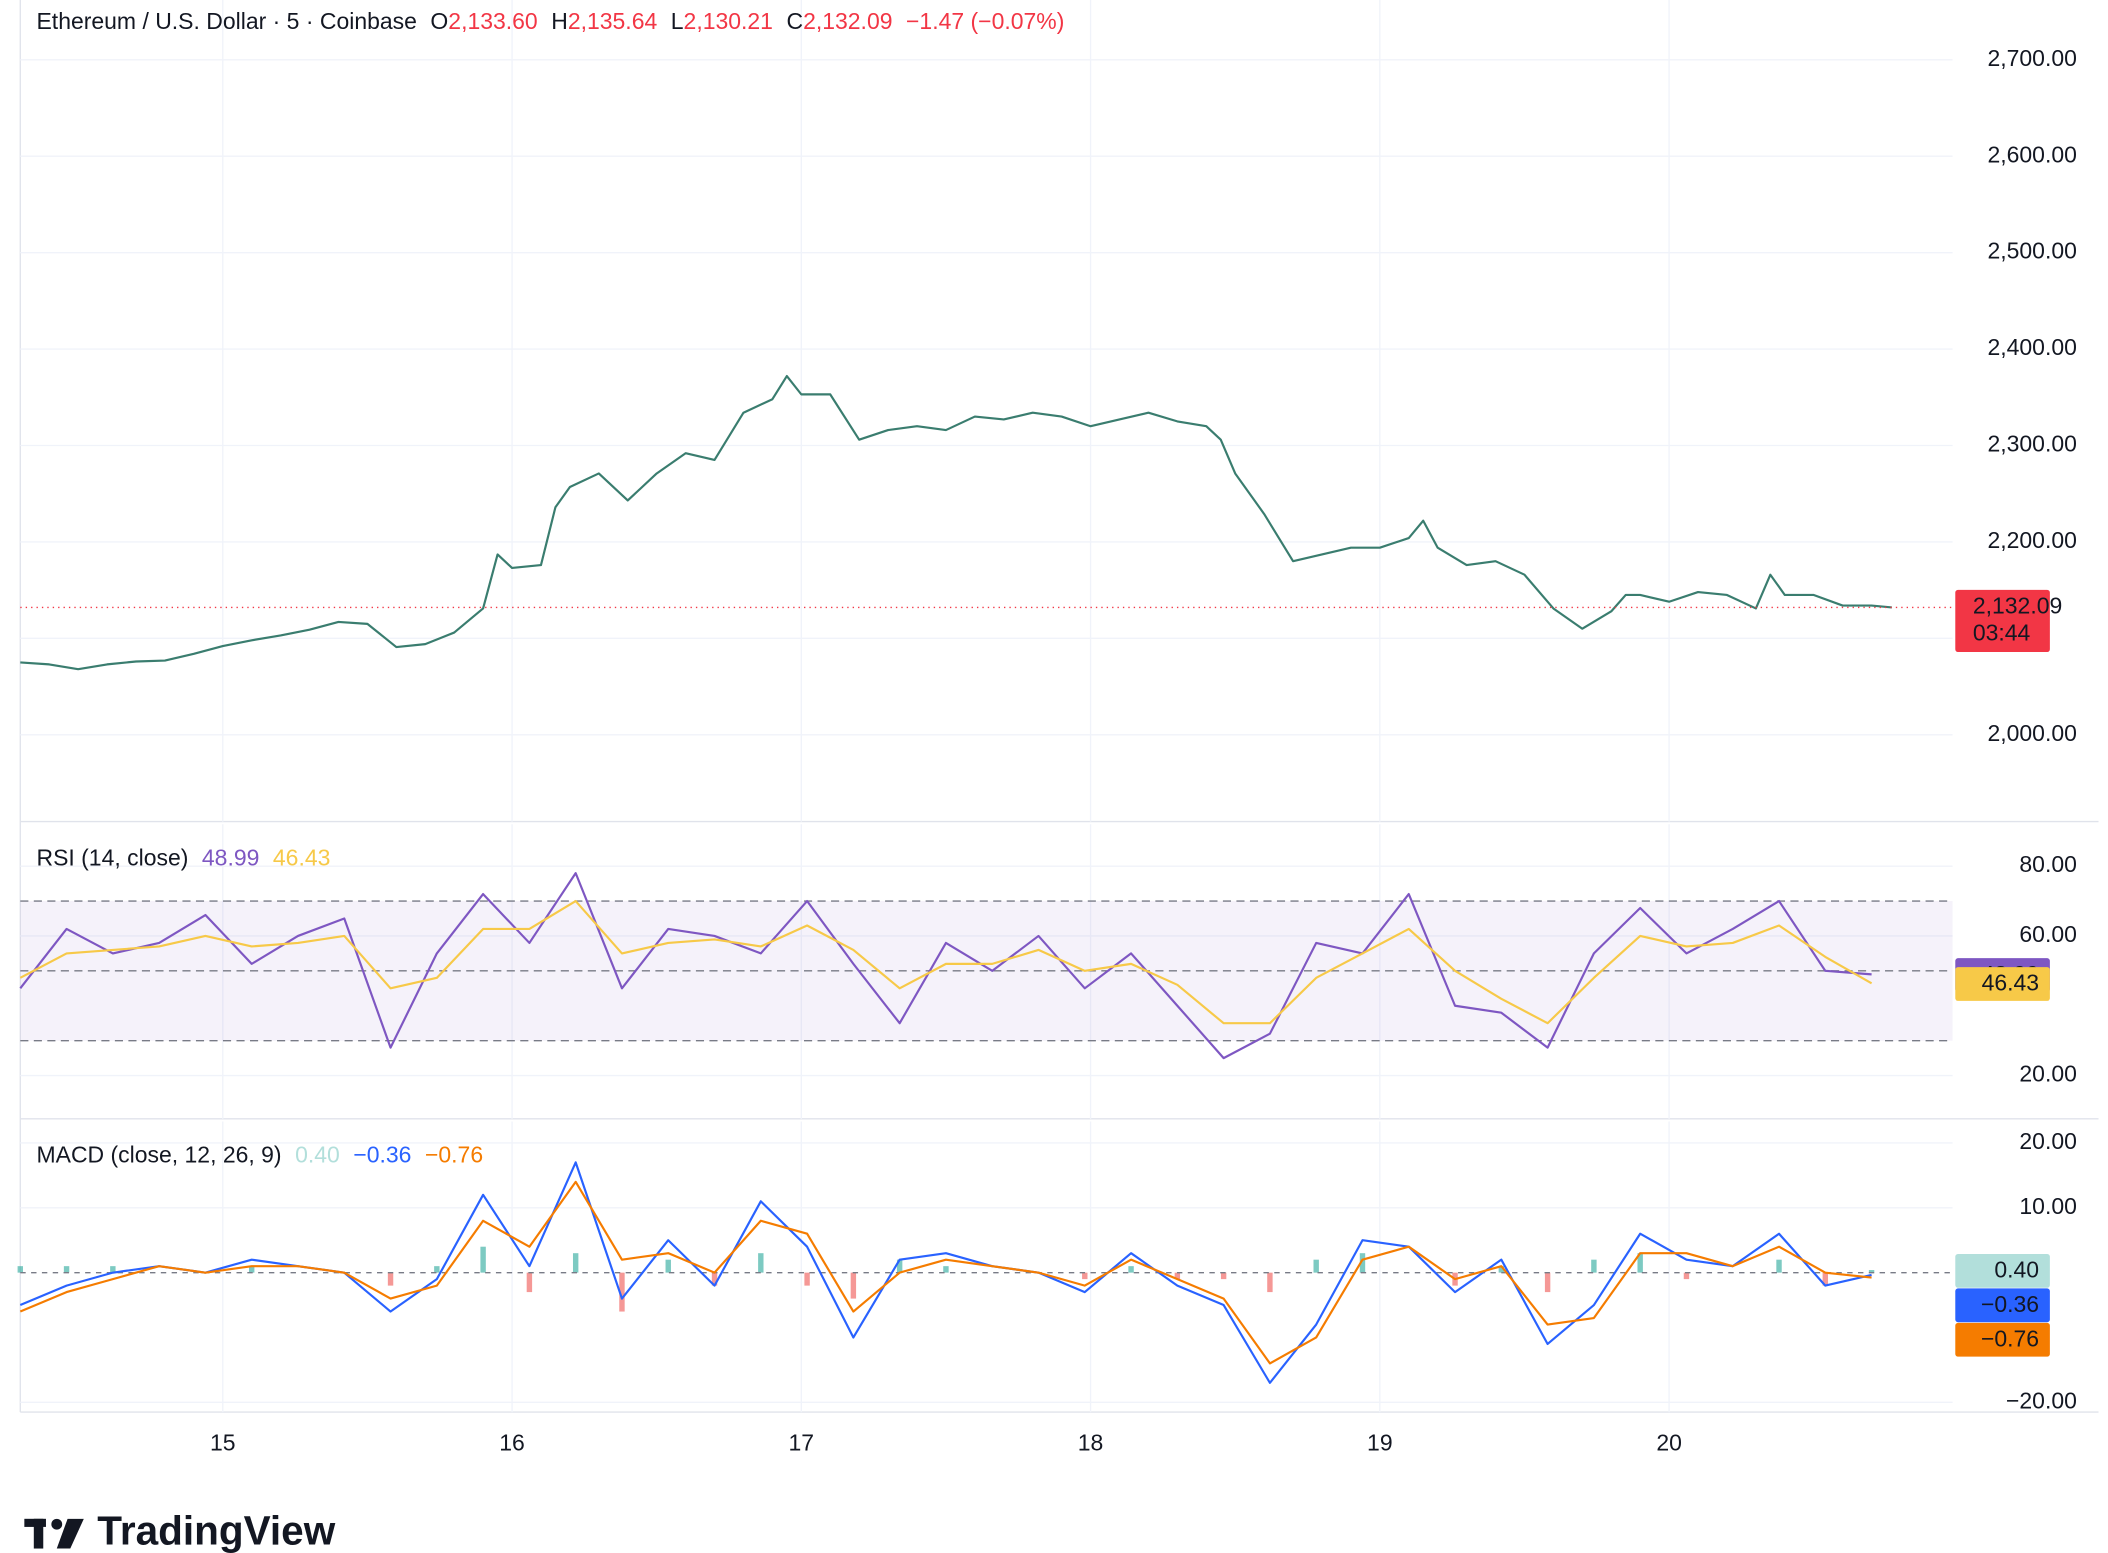  I want to click on x-tick-label: 17, so click(802, 1443).